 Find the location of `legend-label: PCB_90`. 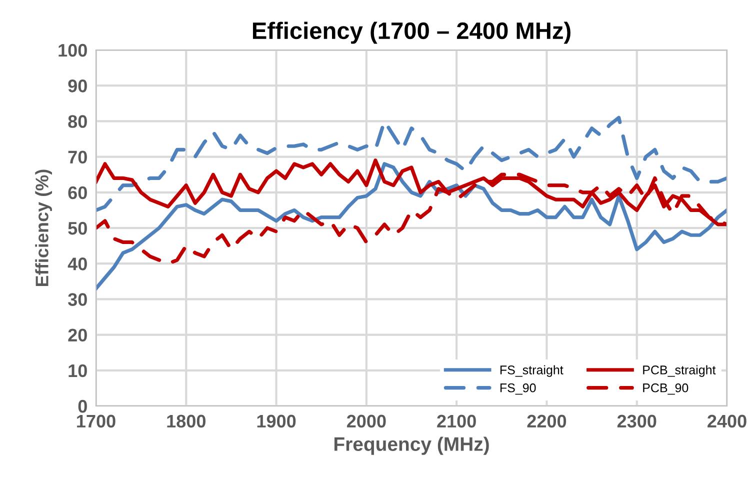

legend-label: PCB_90 is located at coordinates (665, 389).